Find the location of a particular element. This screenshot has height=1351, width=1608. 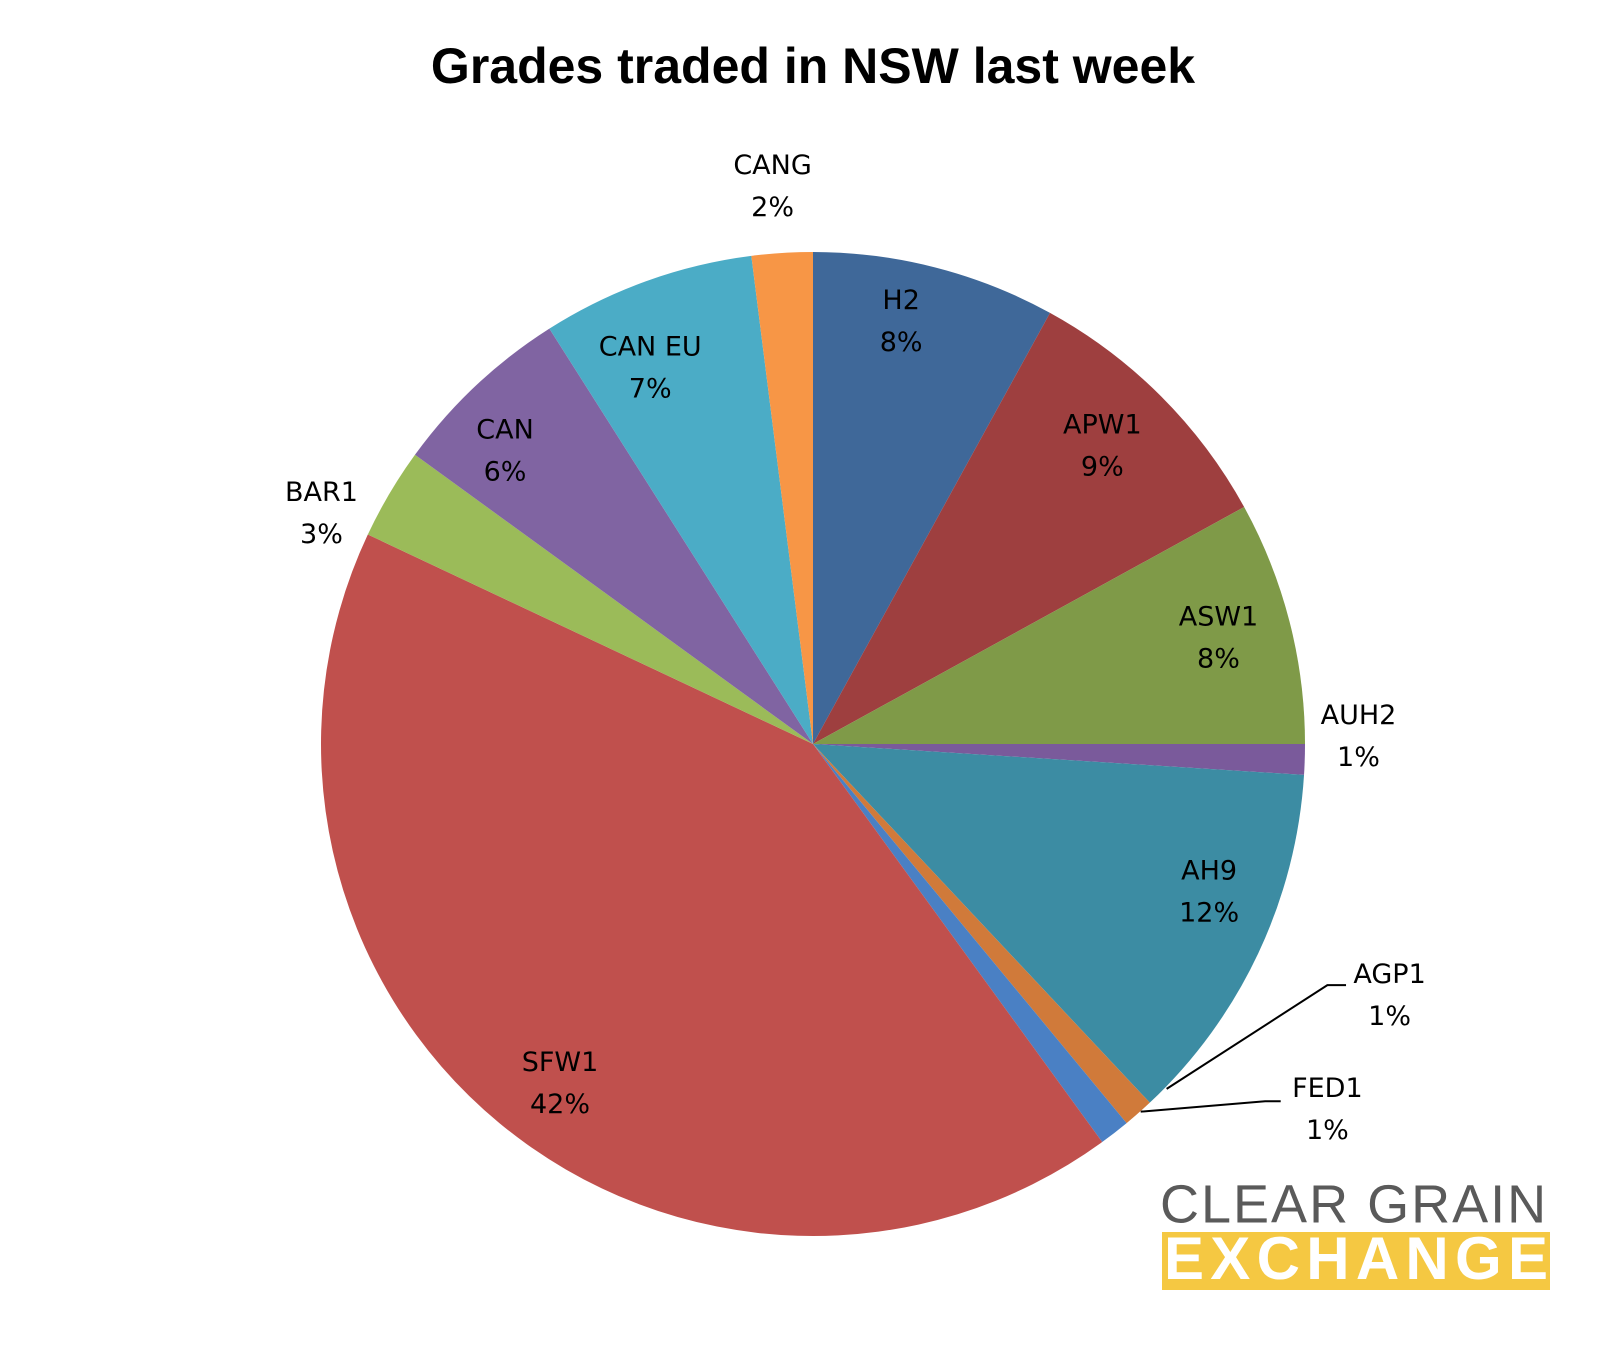

slice-label: AH9 is located at coordinates (1209, 870).